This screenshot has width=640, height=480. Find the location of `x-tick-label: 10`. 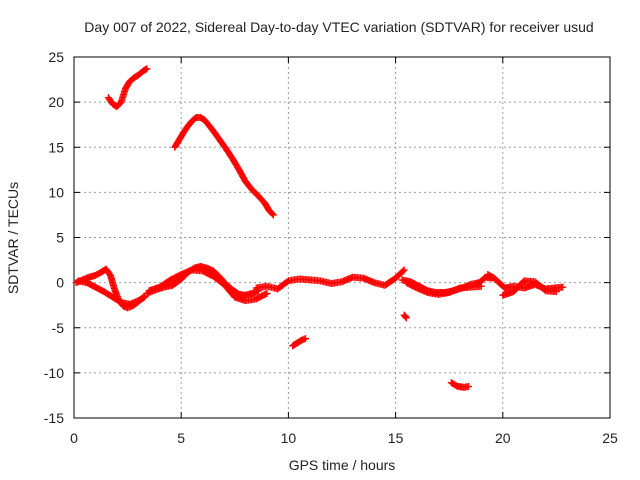

x-tick-label: 10 is located at coordinates (289, 438).